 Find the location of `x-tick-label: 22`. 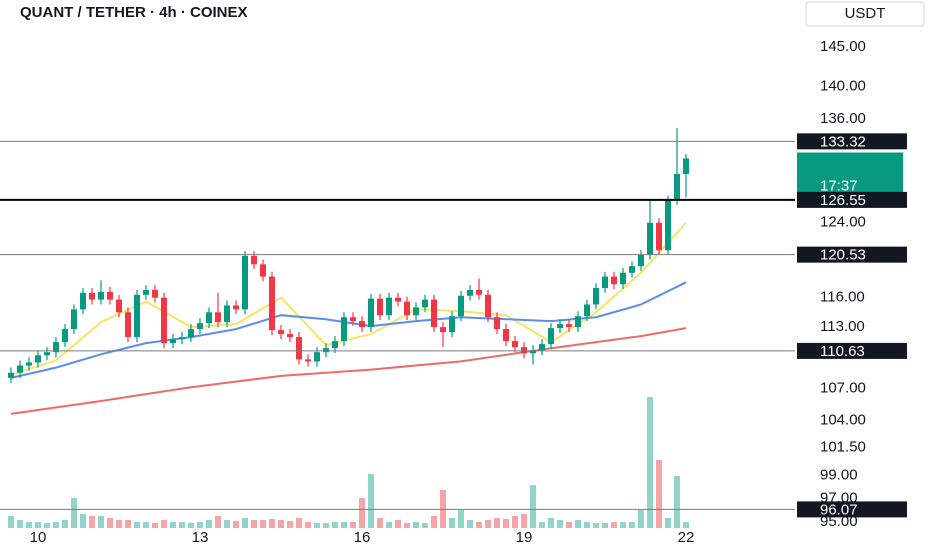

x-tick-label: 22 is located at coordinates (686, 537).